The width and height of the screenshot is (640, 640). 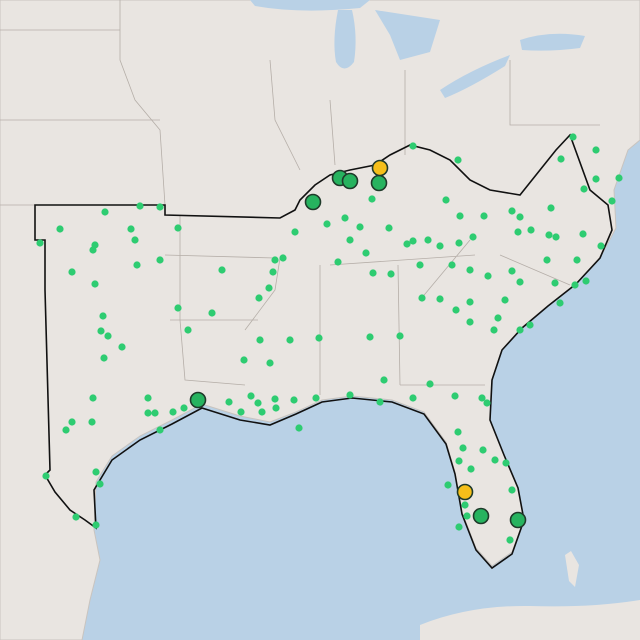 What do you see at coordinates (475, 76) in the screenshot?
I see `lake-erie` at bounding box center [475, 76].